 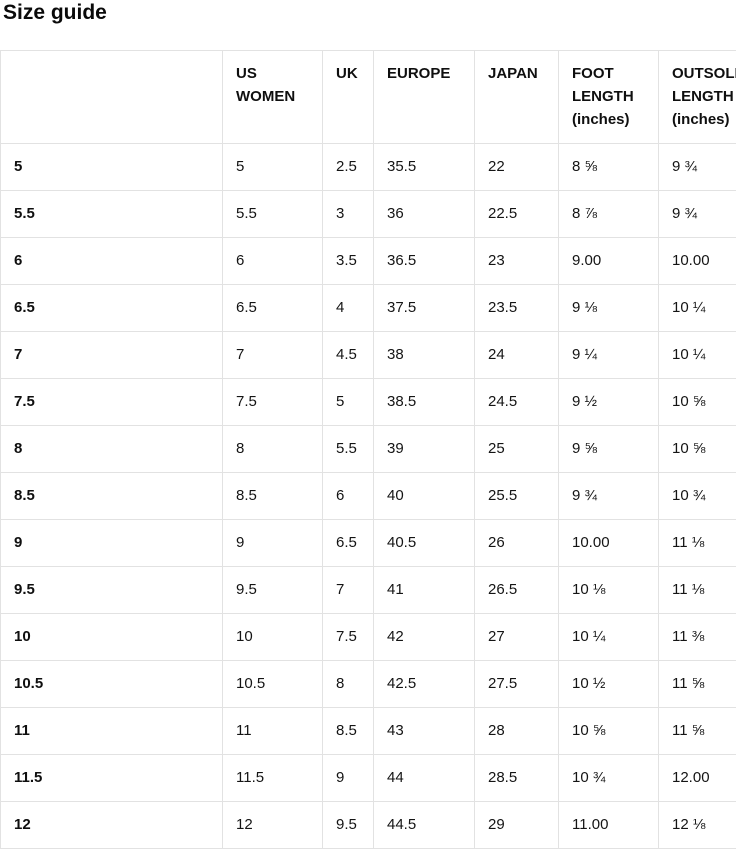 What do you see at coordinates (111, 97) in the screenshot?
I see `corner-cell` at bounding box center [111, 97].